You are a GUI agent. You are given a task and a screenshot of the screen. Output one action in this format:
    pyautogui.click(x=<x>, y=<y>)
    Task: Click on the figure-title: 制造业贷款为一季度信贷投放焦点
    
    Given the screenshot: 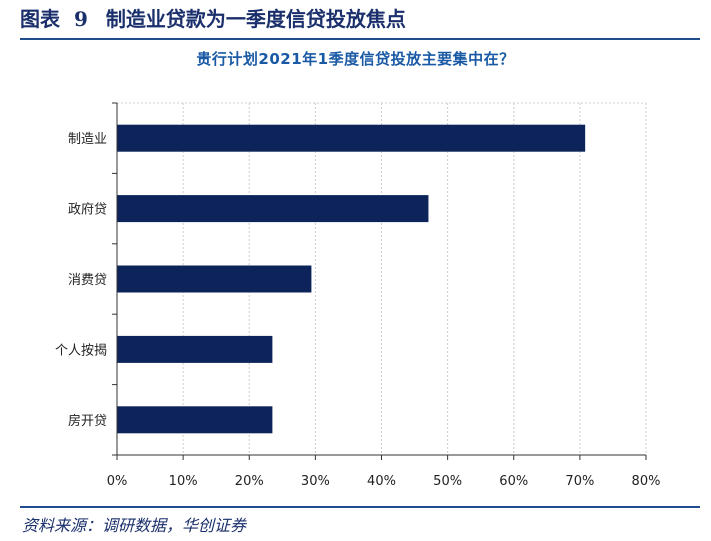 What is the action you would take?
    pyautogui.click(x=255, y=19)
    